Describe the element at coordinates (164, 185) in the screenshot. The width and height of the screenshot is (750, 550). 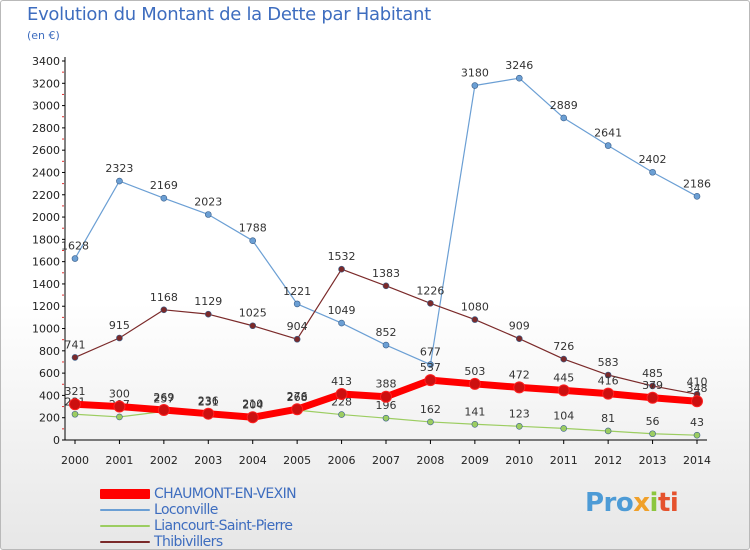
I see `data-label: 2169` at that location.